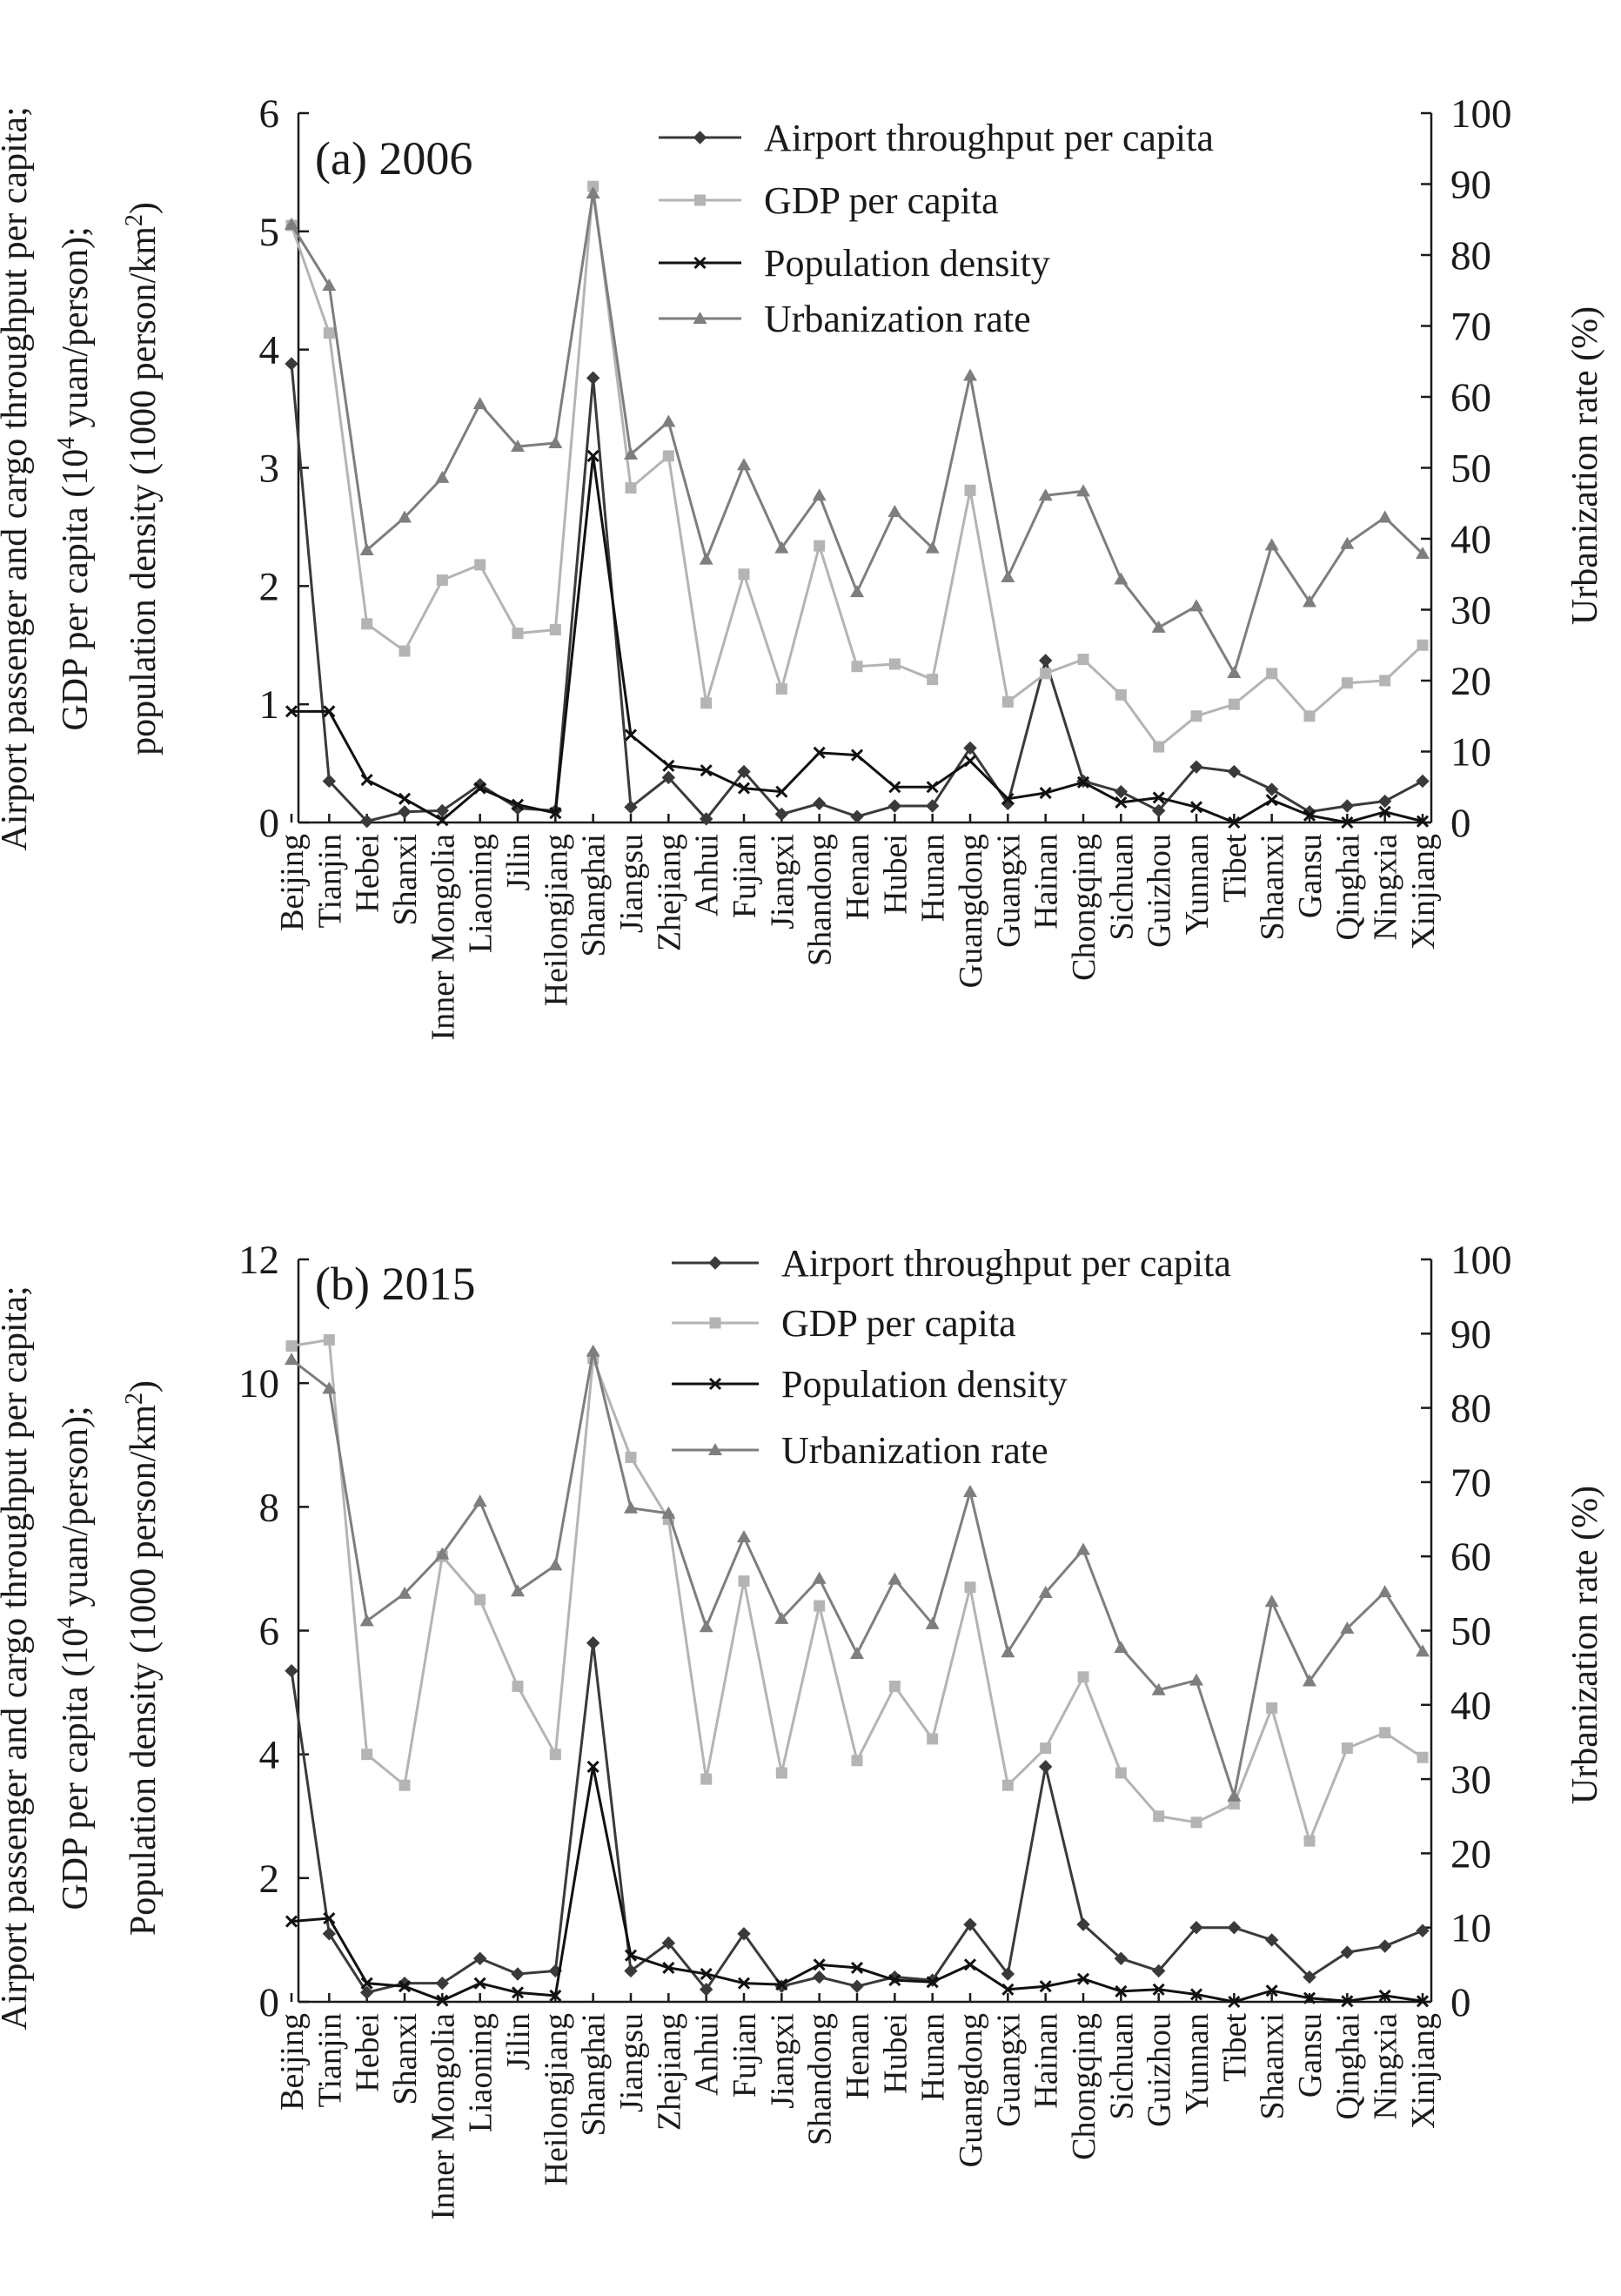 Image resolution: width=1621 pixels, height=2296 pixels. Describe the element at coordinates (1470, 1409) in the screenshot. I see `right-tick-label: 80` at that location.